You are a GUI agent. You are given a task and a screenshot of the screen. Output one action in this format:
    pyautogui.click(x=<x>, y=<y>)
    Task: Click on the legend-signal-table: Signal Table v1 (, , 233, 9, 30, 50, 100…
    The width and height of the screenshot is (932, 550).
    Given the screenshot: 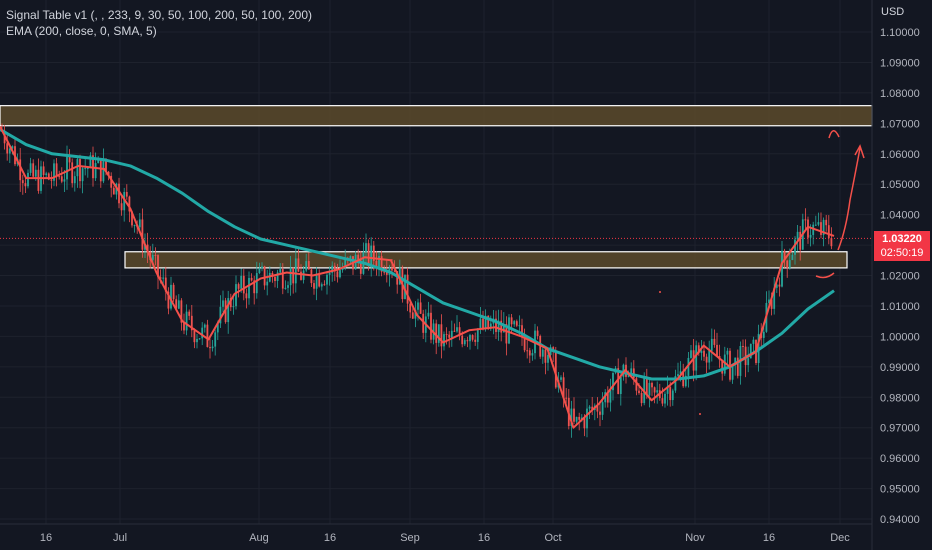 What is the action you would take?
    pyautogui.click(x=159, y=15)
    